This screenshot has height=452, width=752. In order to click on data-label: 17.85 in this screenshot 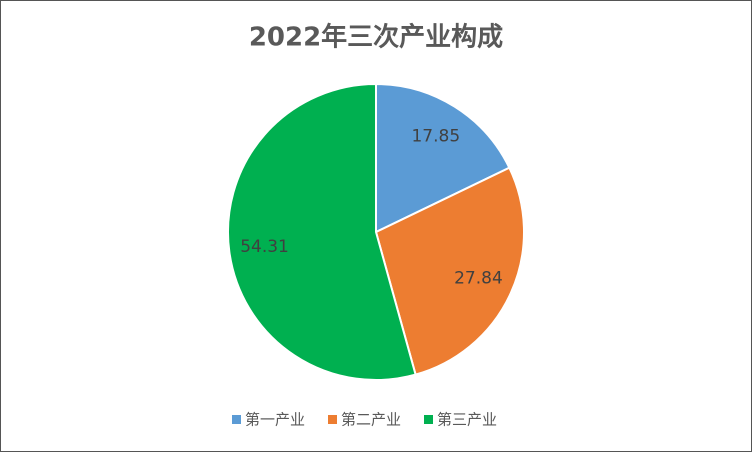, I will do `click(435, 137)`.